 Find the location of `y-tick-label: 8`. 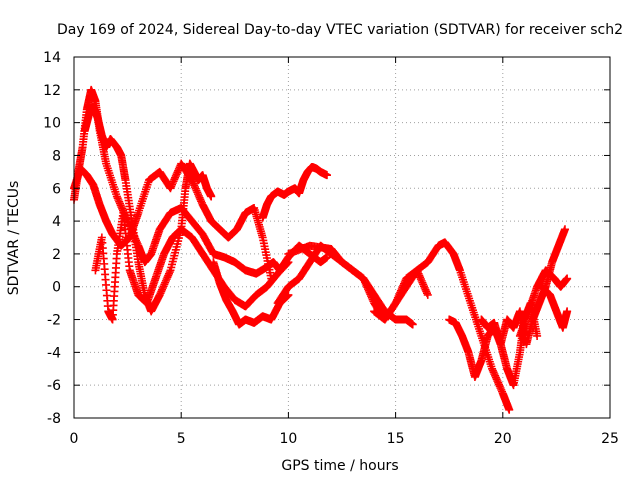

y-tick-label: 8 is located at coordinates (56, 156).